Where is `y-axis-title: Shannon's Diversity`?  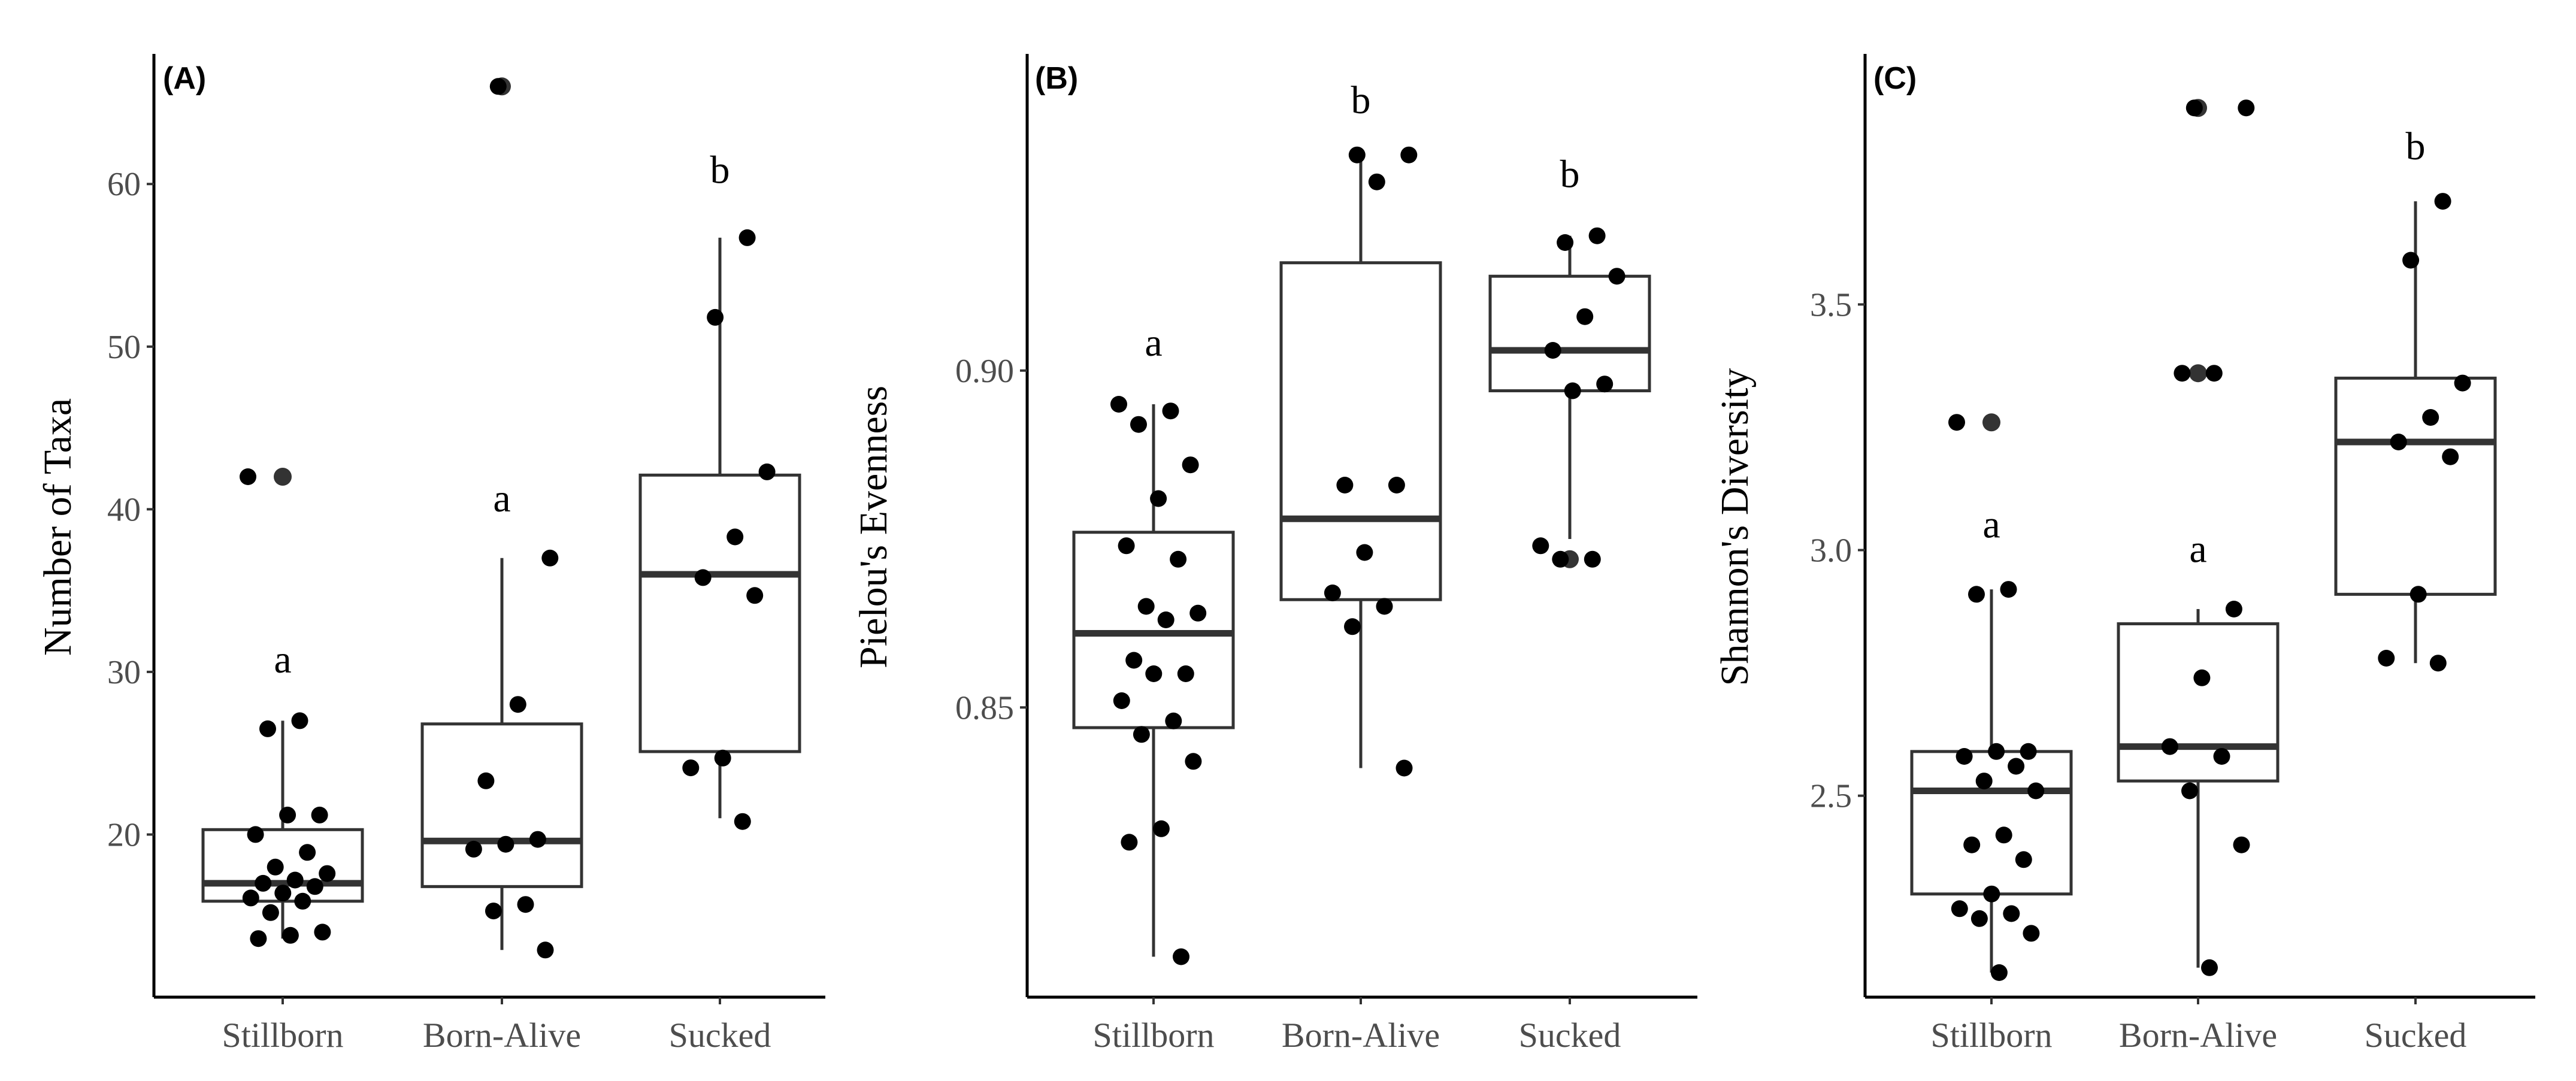 y-axis-title: Shannon's Diversity is located at coordinates (1735, 527).